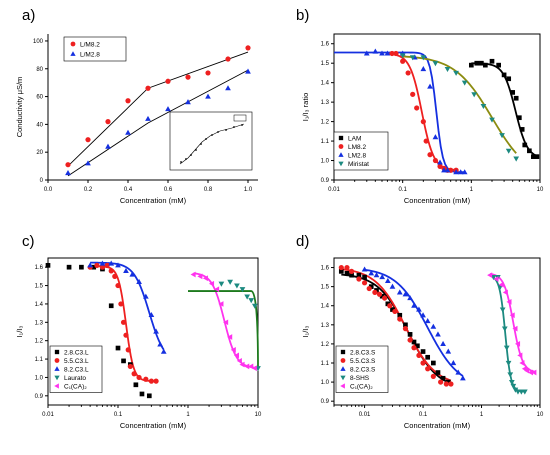 The width and height of the screenshot is (550, 455). What do you see at coordinates (153, 425) in the screenshot?
I see `x-axis-label: Concentration (mM)` at bounding box center [153, 425].